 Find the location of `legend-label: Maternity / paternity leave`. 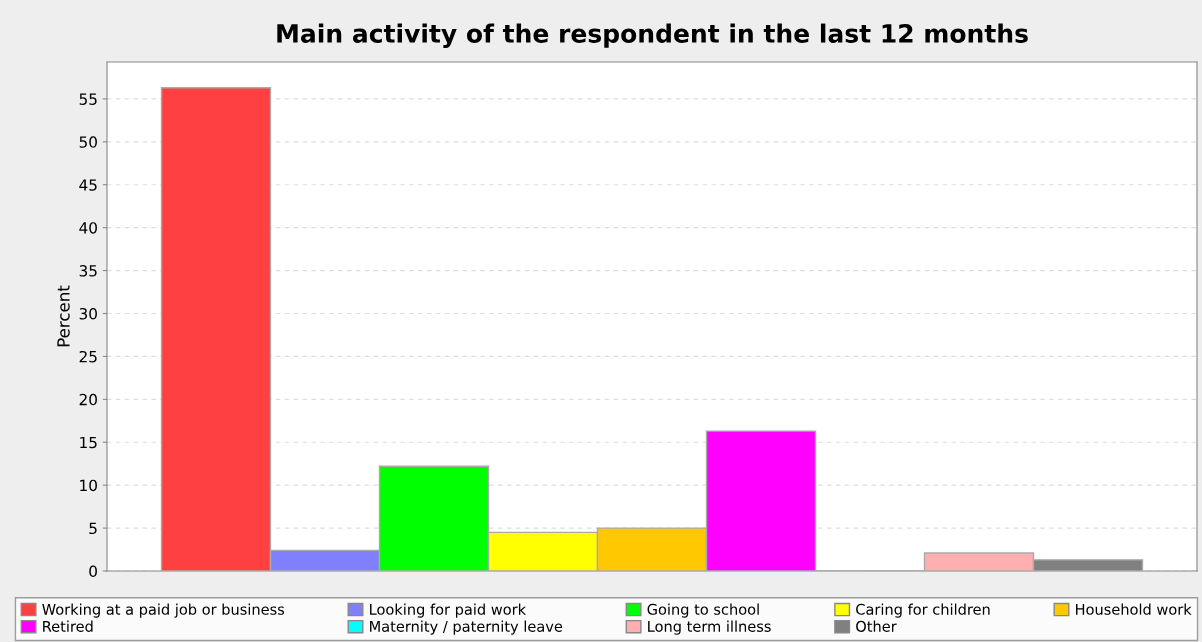

legend-label: Maternity / paternity leave is located at coordinates (466, 627).